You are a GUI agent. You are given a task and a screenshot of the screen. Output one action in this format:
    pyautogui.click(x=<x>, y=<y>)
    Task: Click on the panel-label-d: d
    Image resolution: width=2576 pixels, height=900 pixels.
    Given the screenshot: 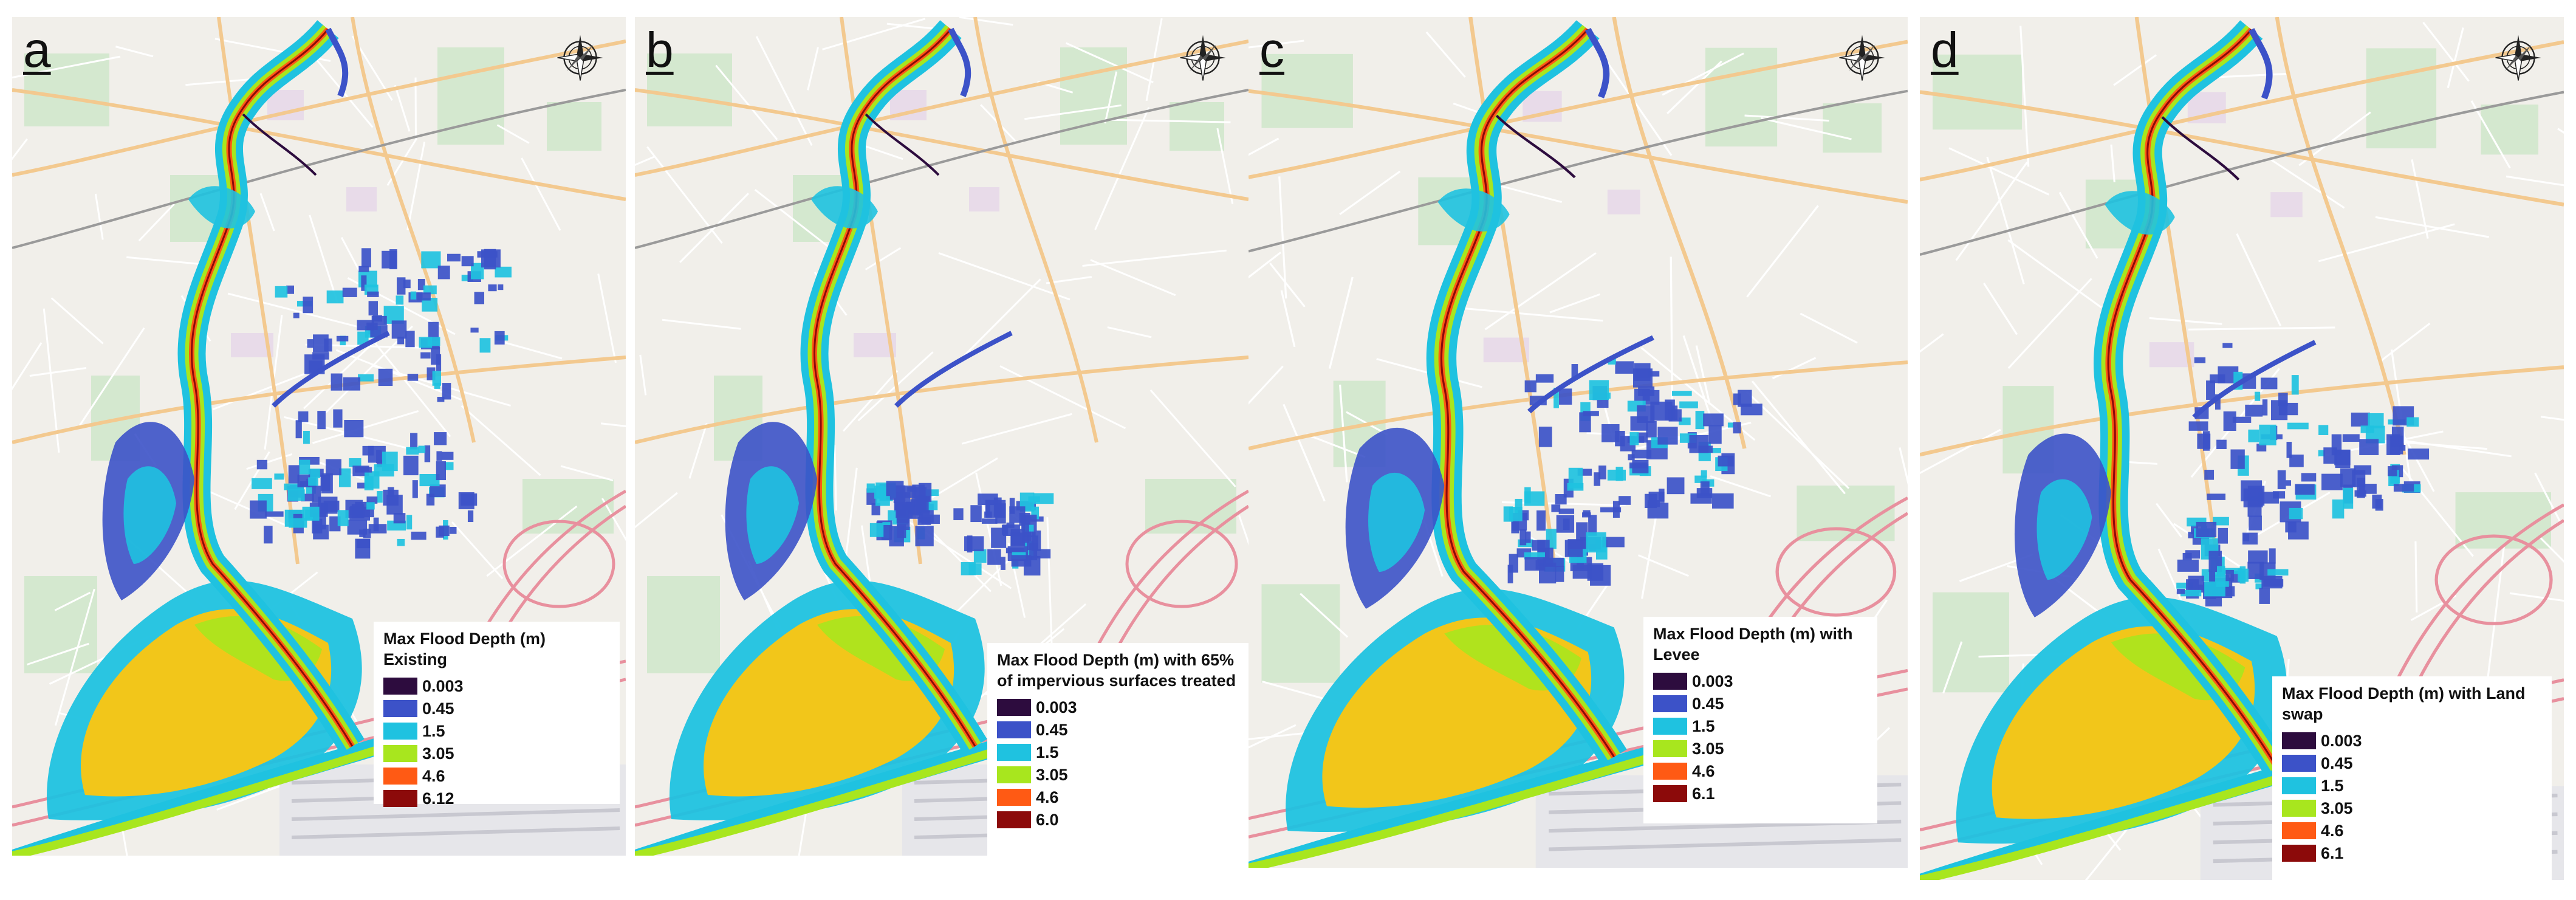 What is the action you would take?
    pyautogui.click(x=1945, y=50)
    